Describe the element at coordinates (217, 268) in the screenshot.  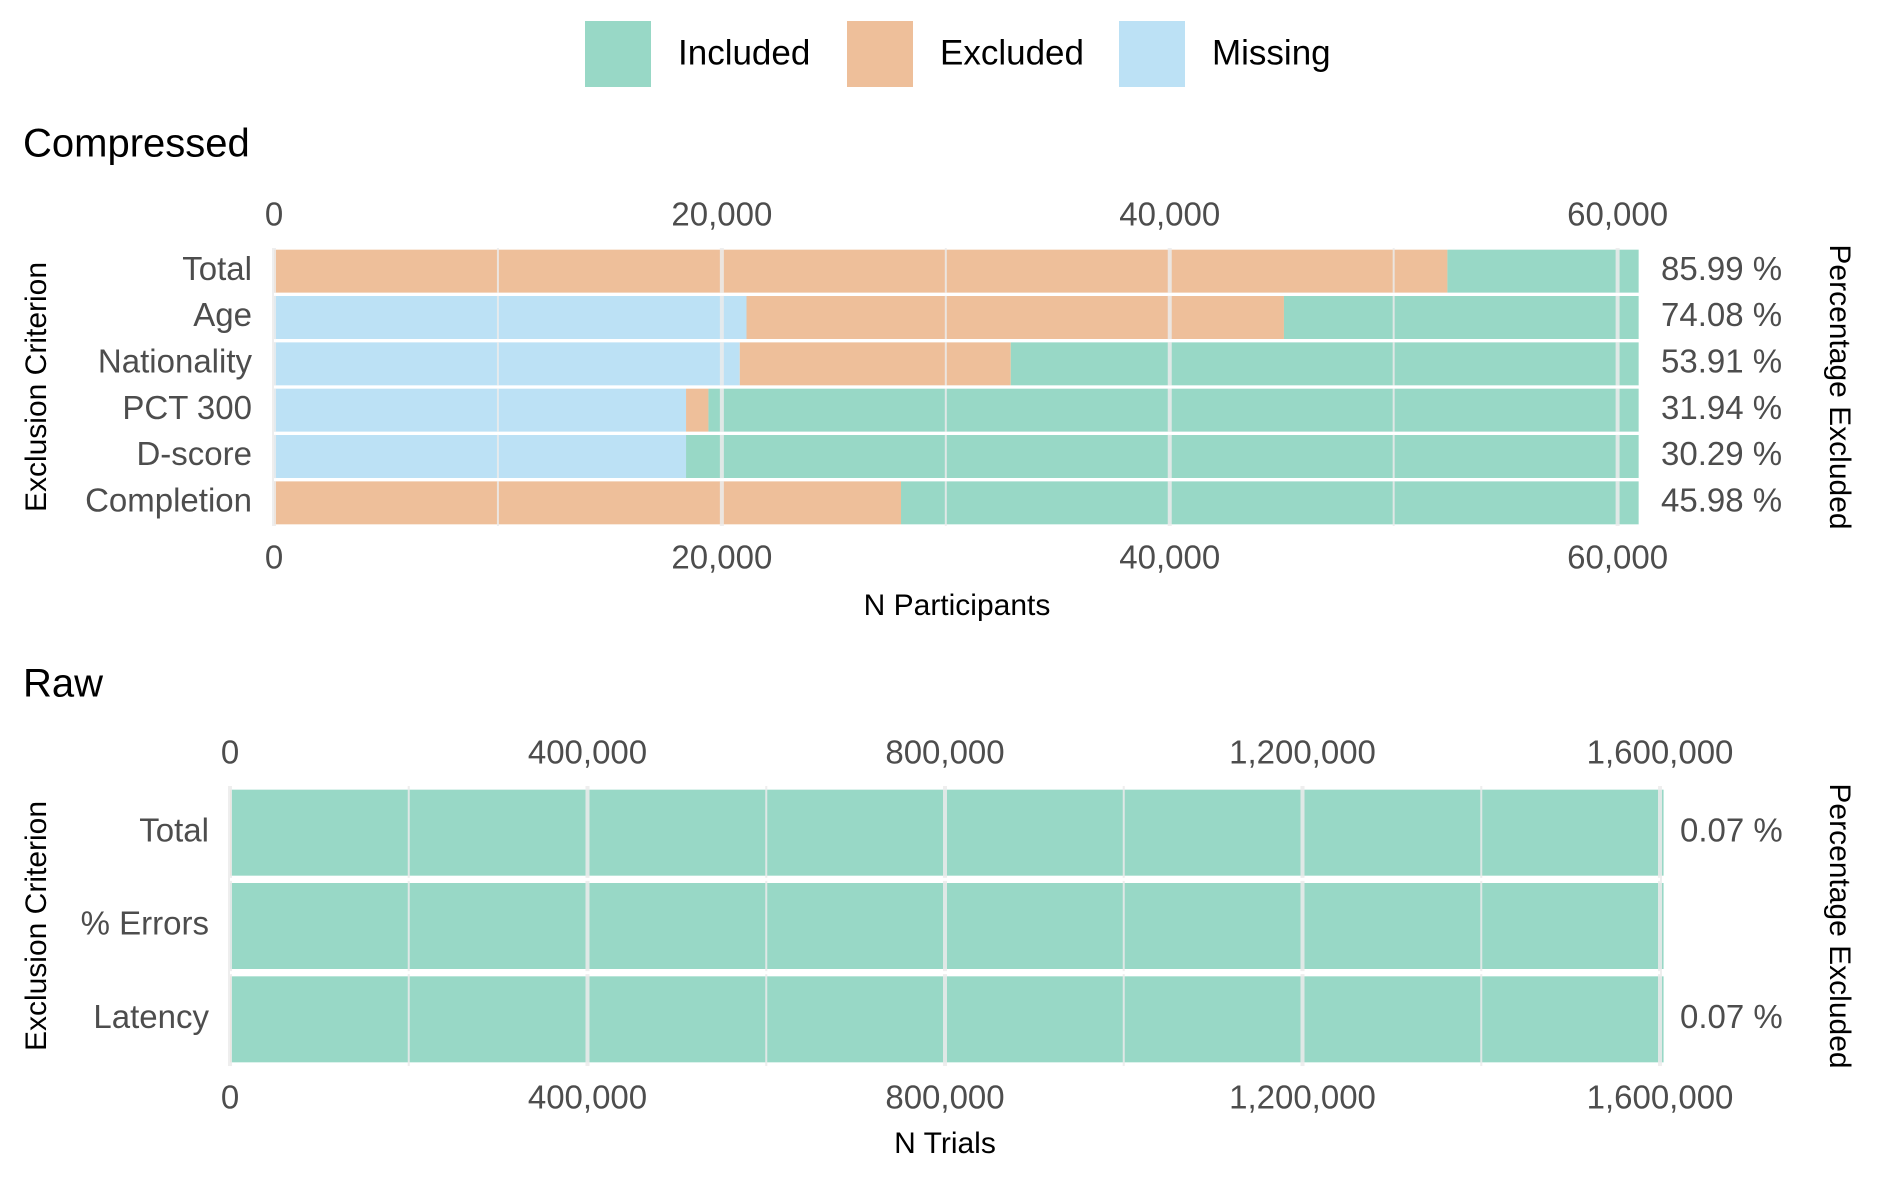
I see `panel-1-category-label: Total` at that location.